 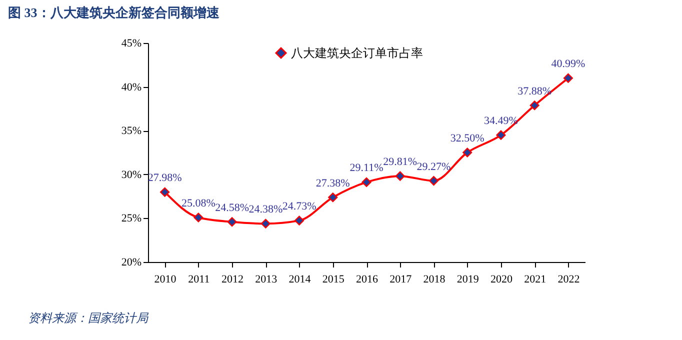 What do you see at coordinates (131, 131) in the screenshot?
I see `y-tick-label: 35%` at bounding box center [131, 131].